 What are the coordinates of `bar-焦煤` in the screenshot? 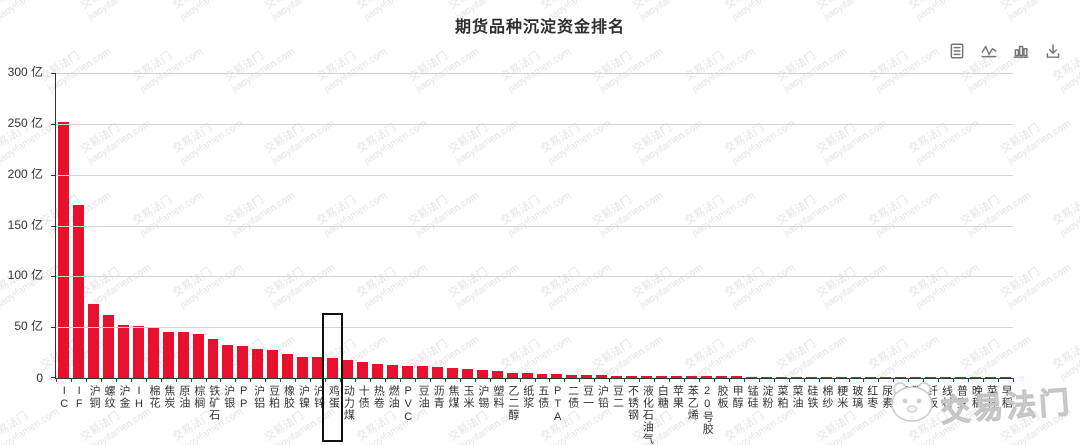 It's located at (452, 373).